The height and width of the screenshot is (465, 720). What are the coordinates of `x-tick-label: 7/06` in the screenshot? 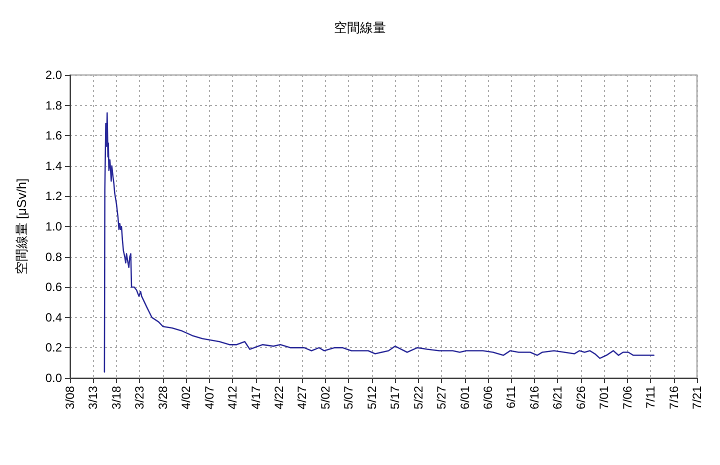 It's located at (627, 398).